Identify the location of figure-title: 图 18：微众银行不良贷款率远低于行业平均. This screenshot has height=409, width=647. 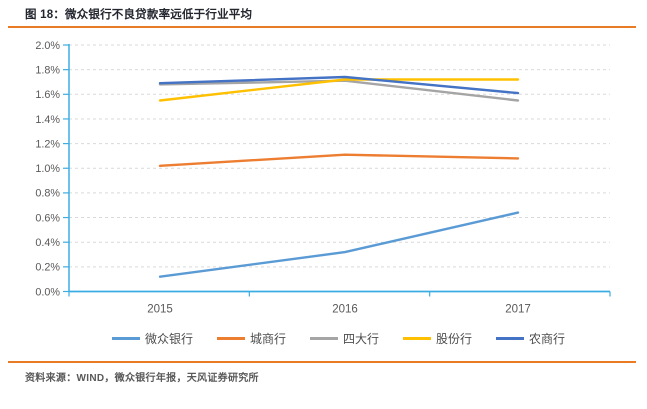
(139, 15).